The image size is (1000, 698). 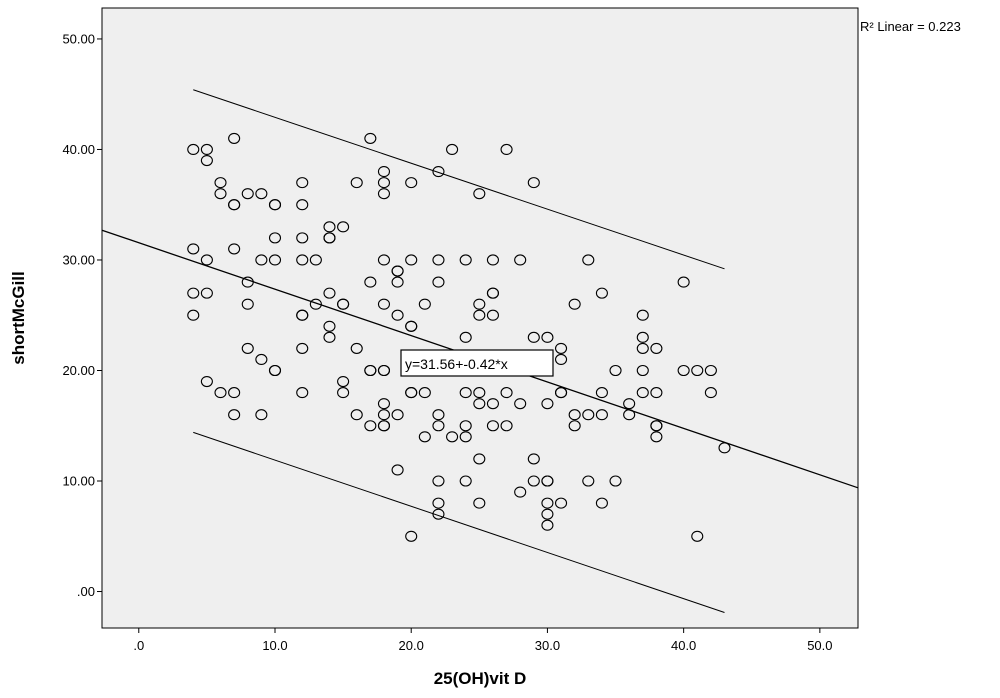 I want to click on x-tick-label: 40.0, so click(x=683, y=645).